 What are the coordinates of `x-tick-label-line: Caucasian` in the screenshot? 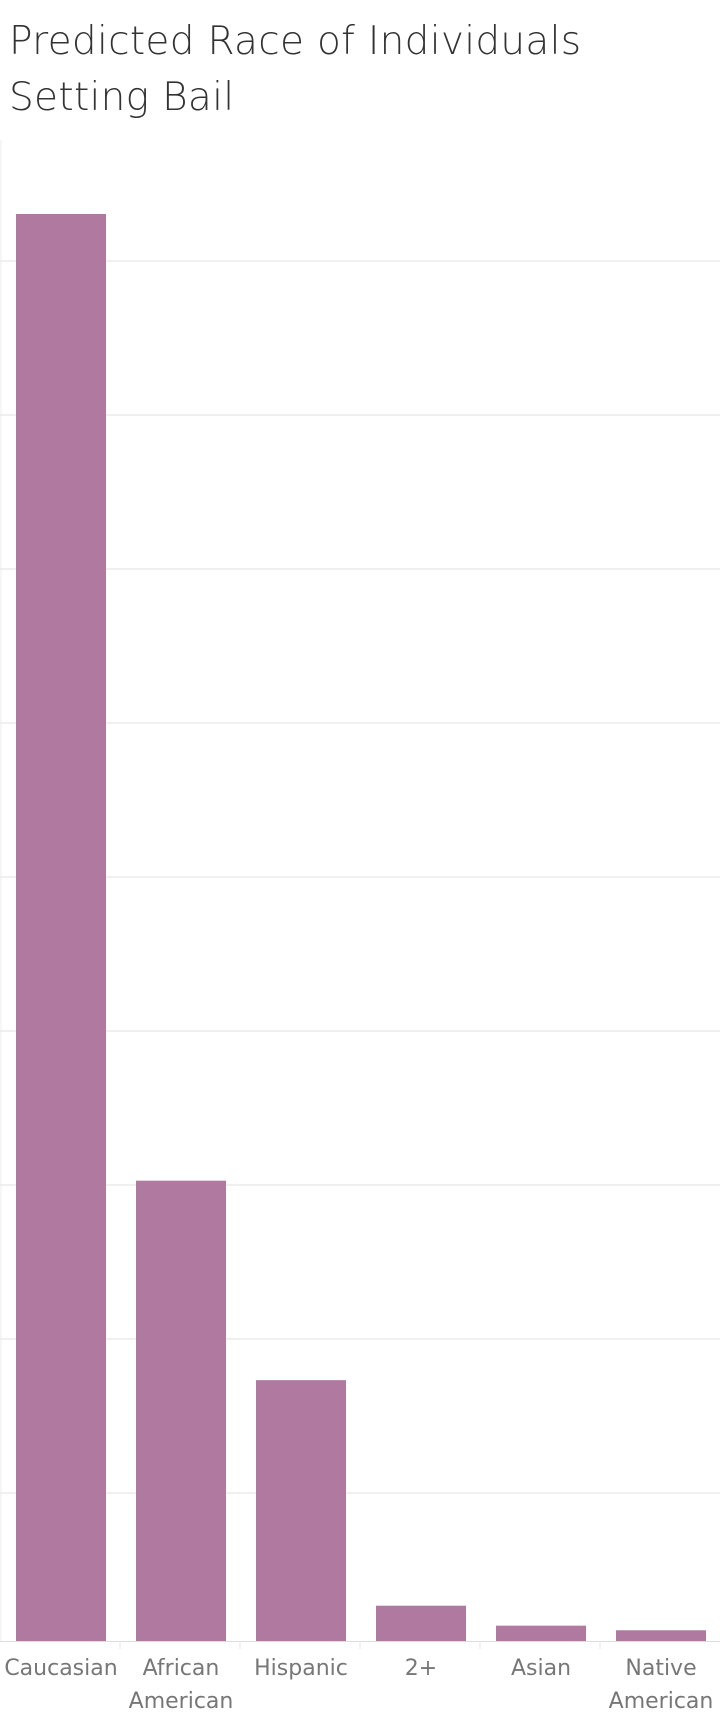 It's located at (60, 1668).